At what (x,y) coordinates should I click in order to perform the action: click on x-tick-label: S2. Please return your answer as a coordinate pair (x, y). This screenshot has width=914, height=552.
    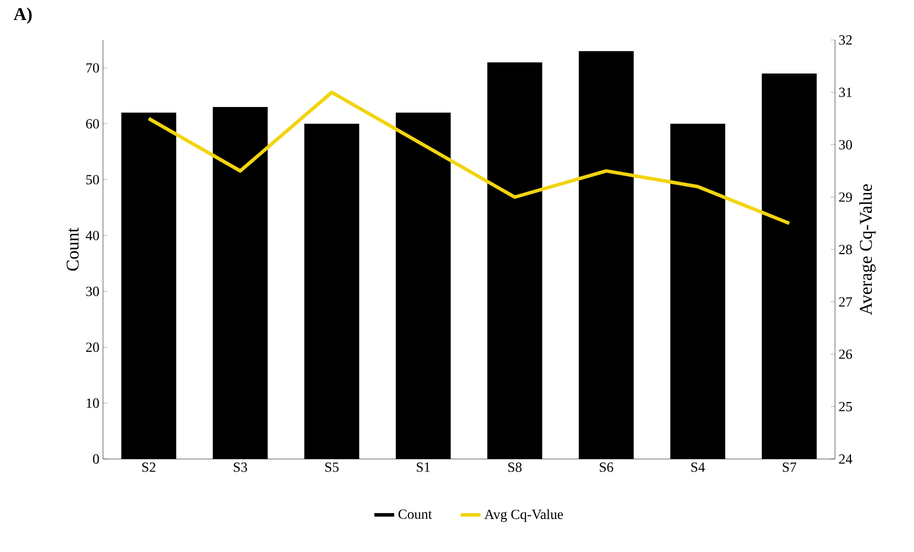
    Looking at the image, I should click on (149, 467).